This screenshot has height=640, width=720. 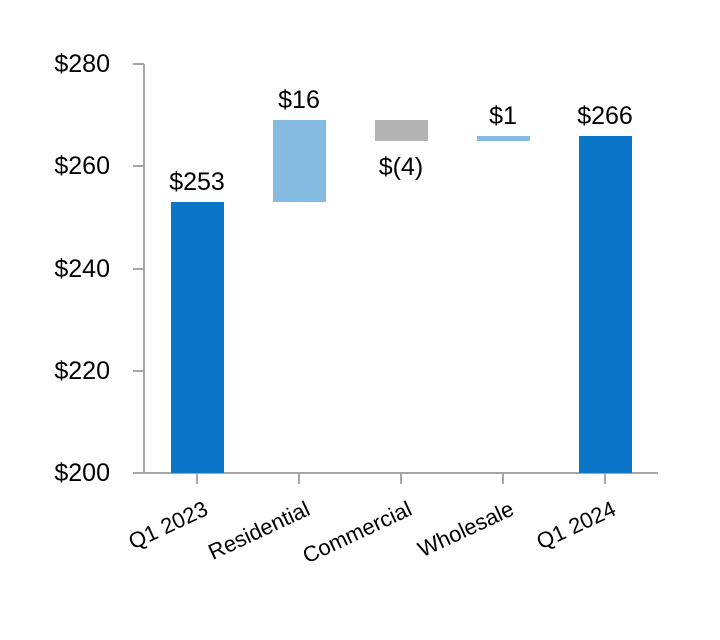 I want to click on y-tick-label-220: $220, so click(x=82, y=370).